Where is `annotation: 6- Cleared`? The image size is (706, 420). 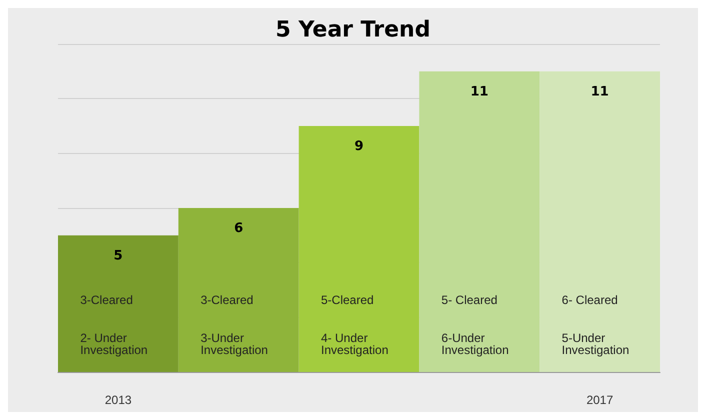
annotation: 6- Cleared is located at coordinates (590, 300).